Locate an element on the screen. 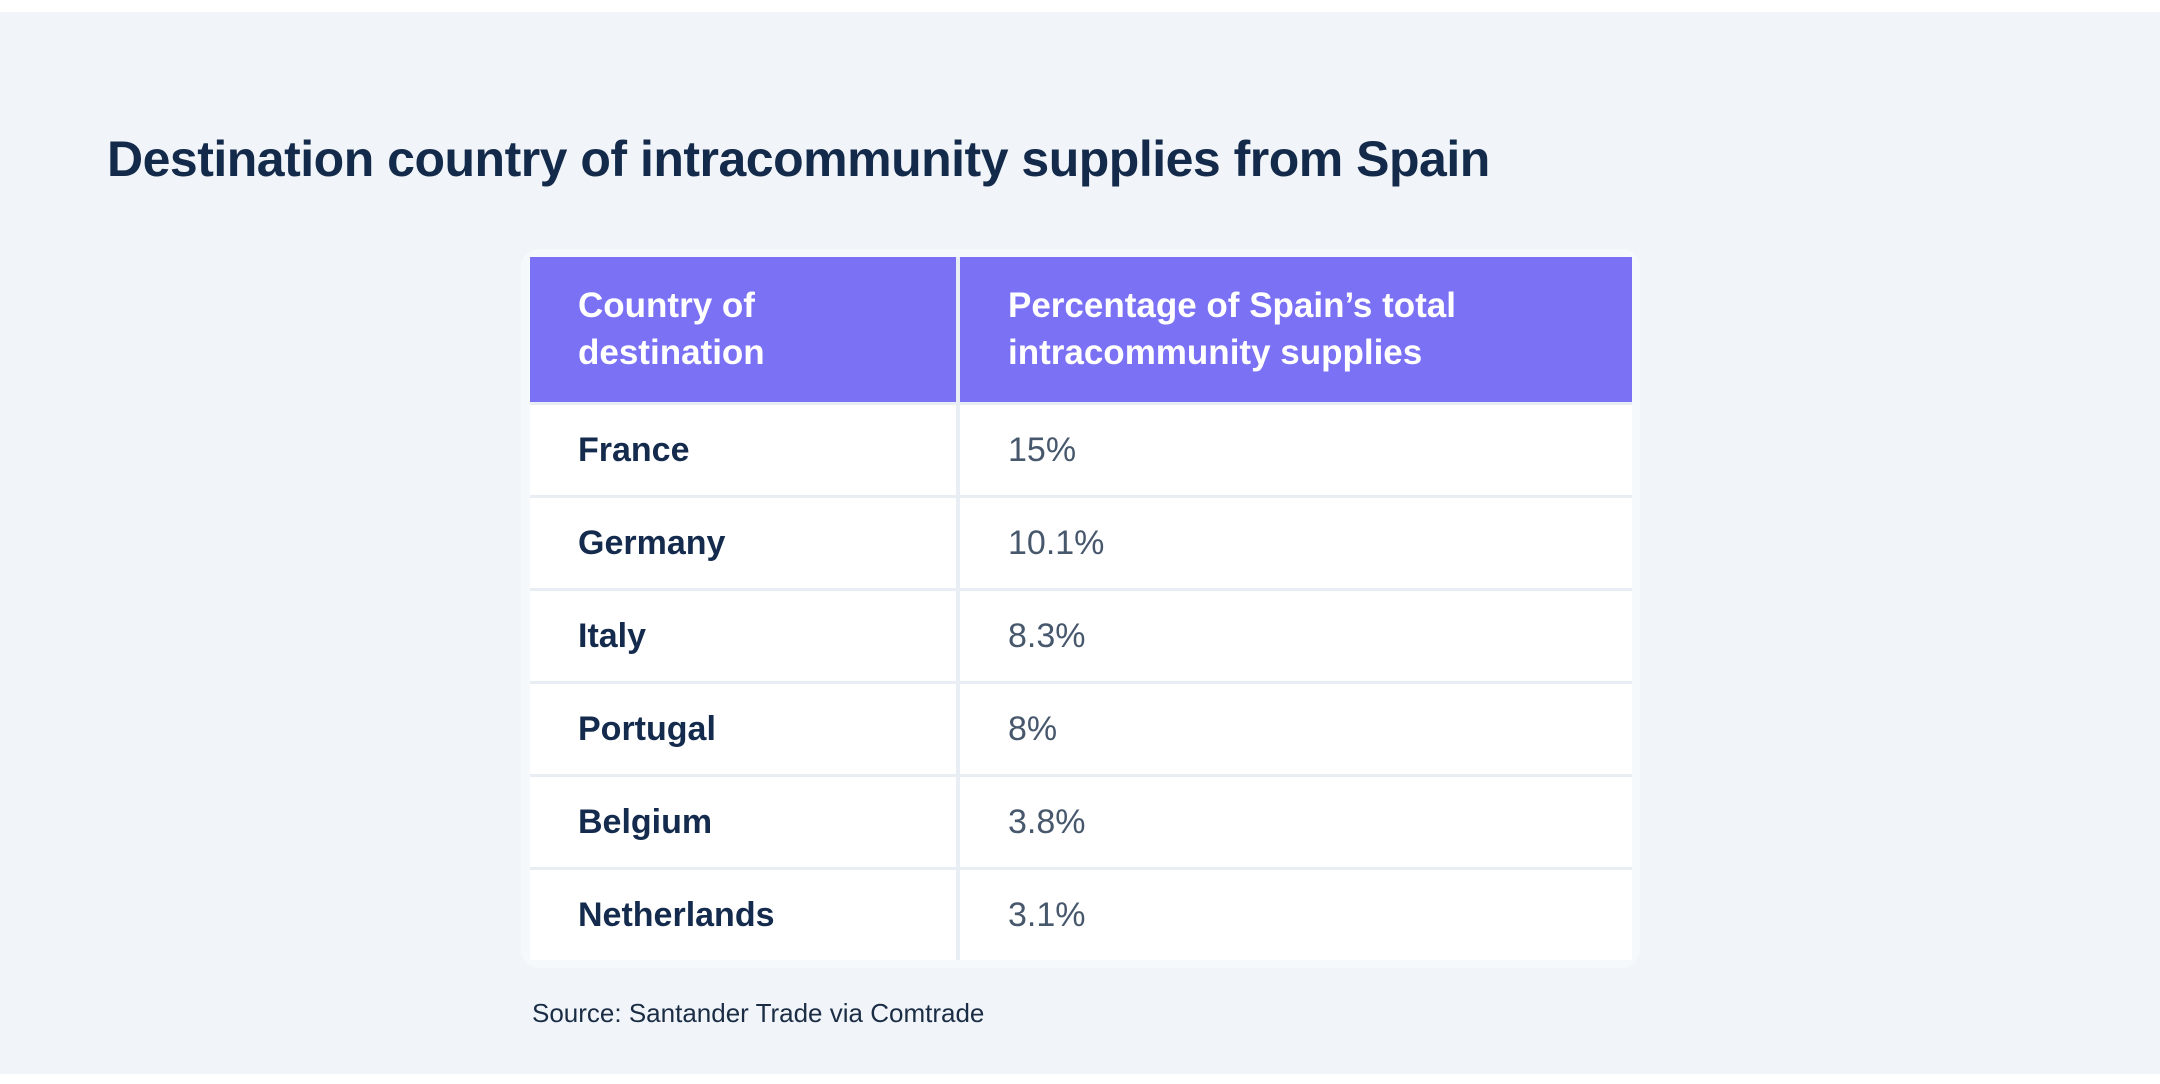 The height and width of the screenshot is (1084, 2160). table-cell-percentage: 3.8% is located at coordinates (1296, 822).